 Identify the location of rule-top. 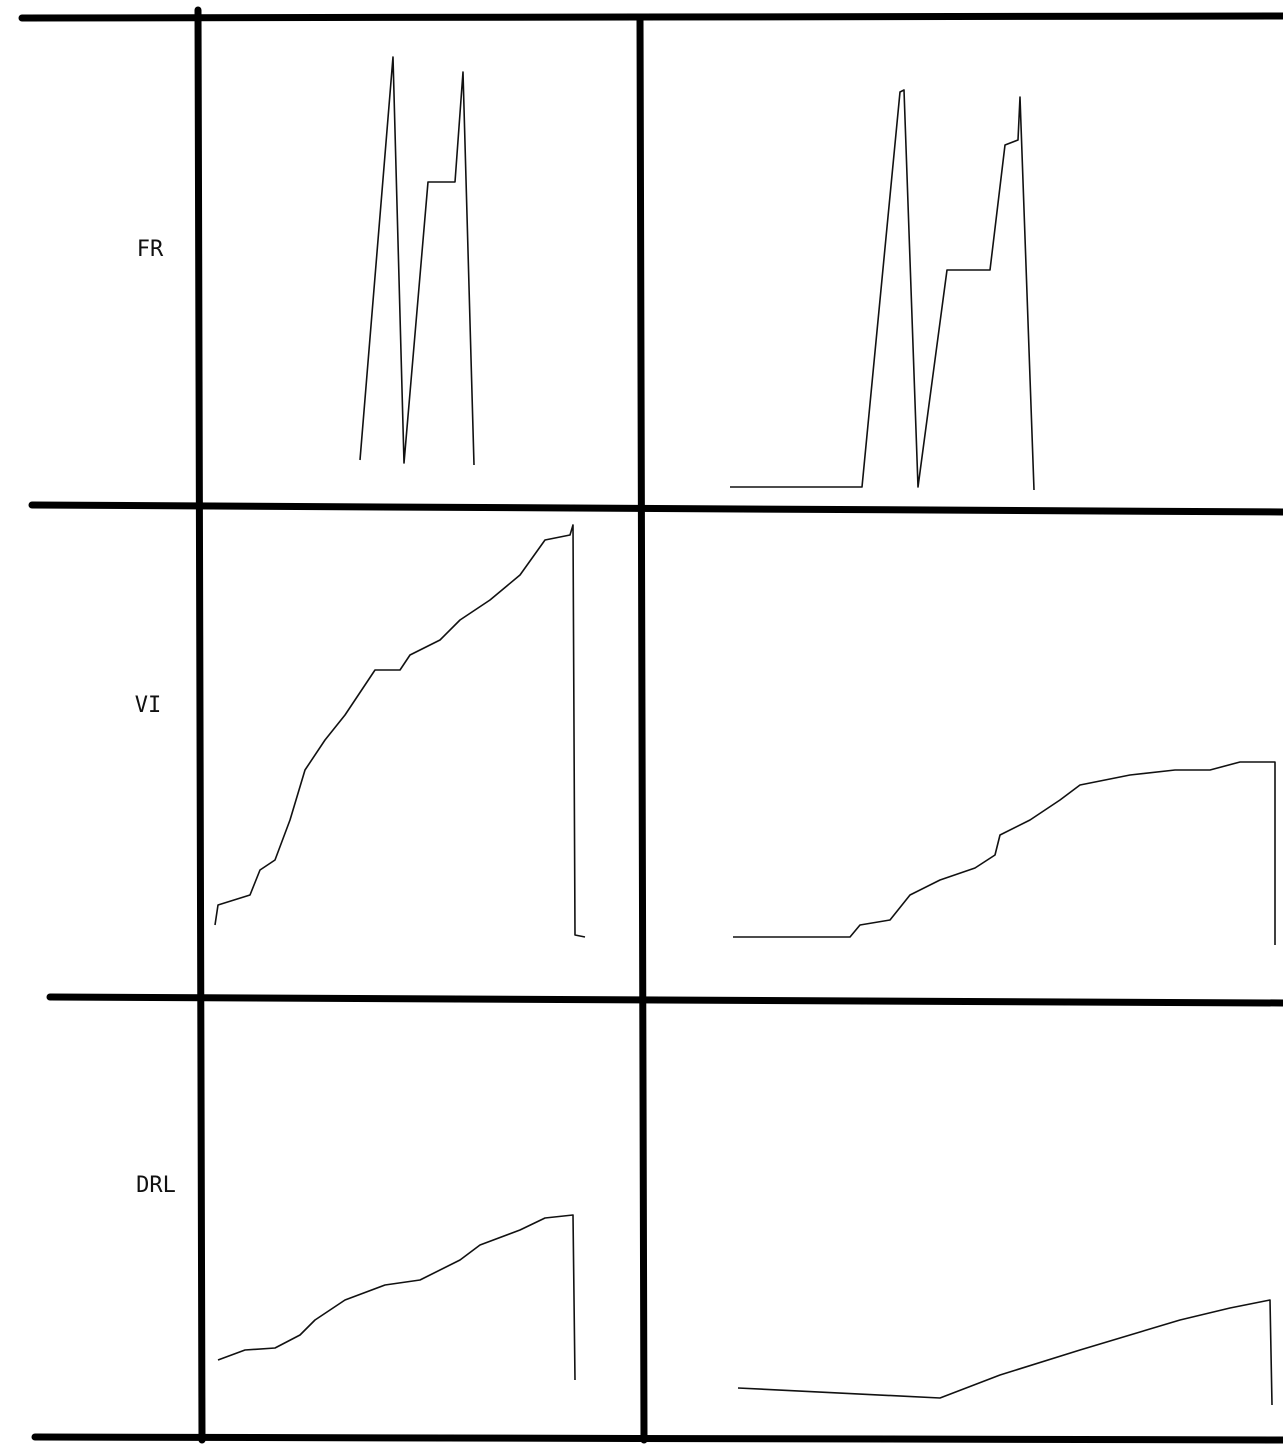
(650, 17).